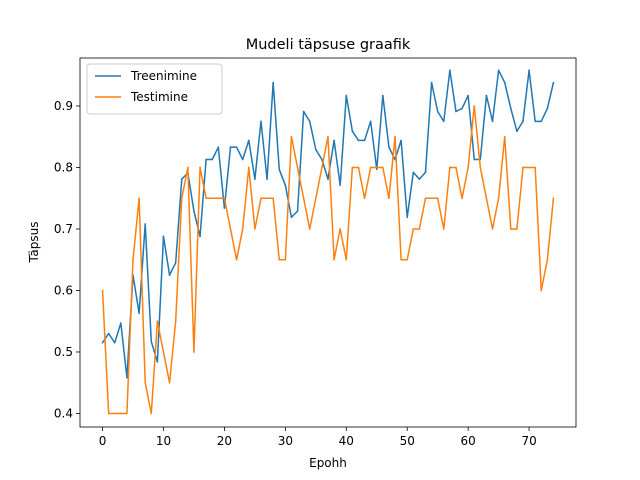  I want to click on y-axis-label: Täpsus, so click(34, 242).